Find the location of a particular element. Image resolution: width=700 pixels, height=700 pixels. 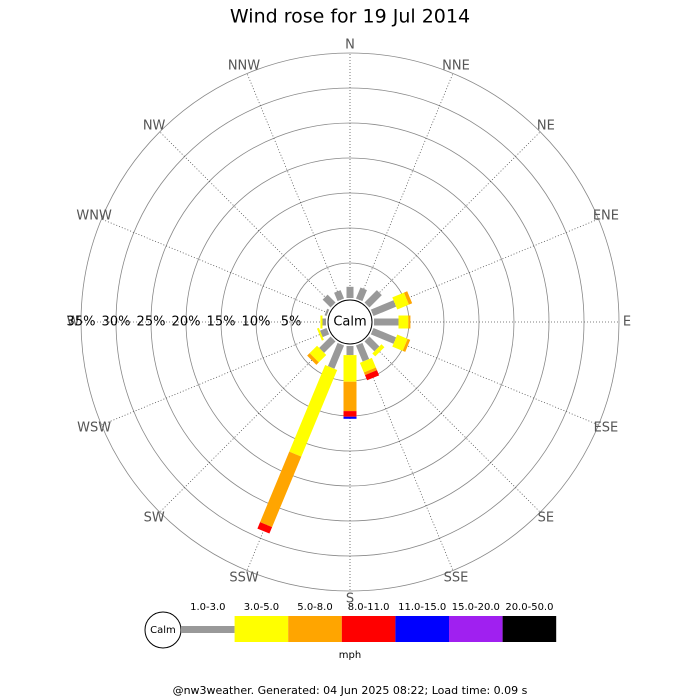

ring-label: 35% is located at coordinates (81, 322).